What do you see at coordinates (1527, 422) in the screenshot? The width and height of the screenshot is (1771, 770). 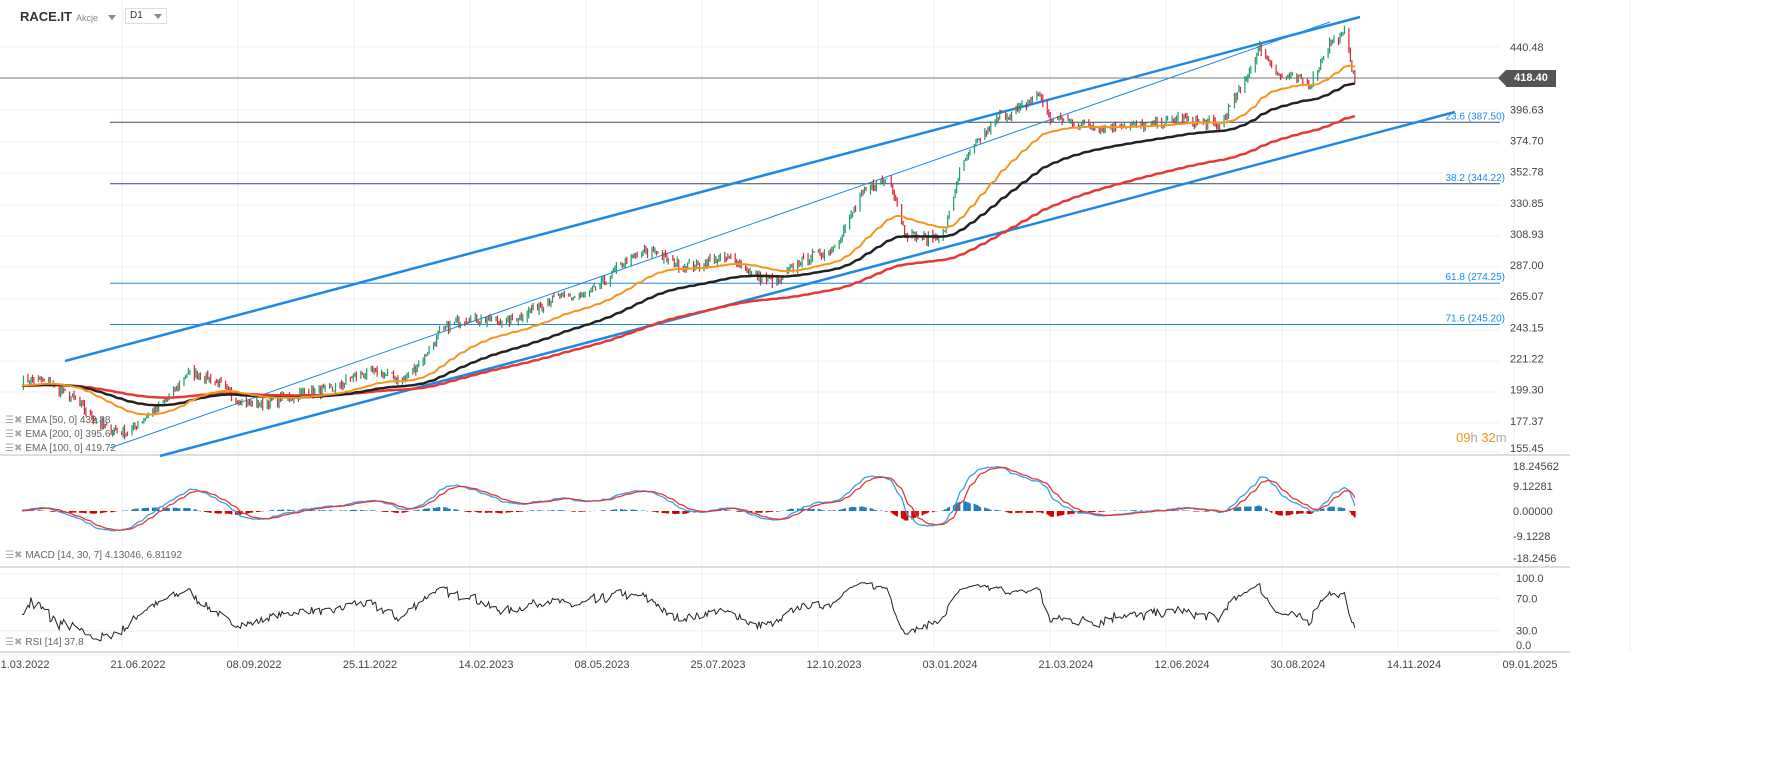 I see `price-tick: 177.37` at bounding box center [1527, 422].